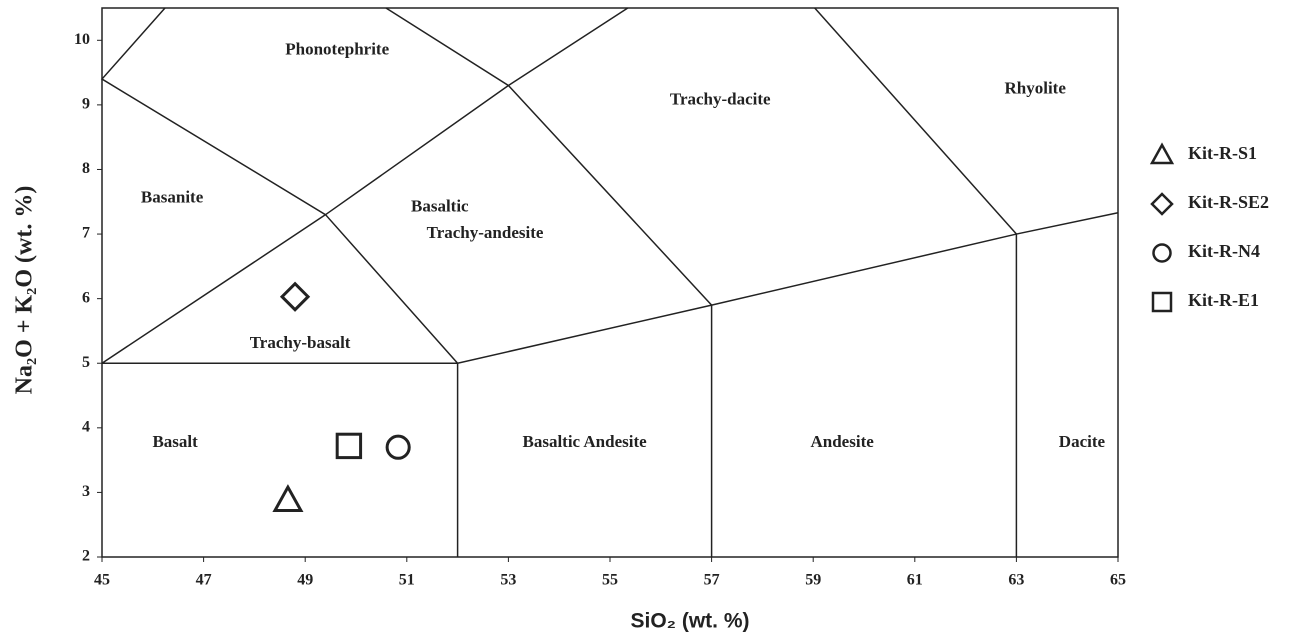 Image resolution: width=1300 pixels, height=643 pixels. What do you see at coordinates (25, 290) in the screenshot?
I see `y-axis-title: Na₂O + K₂O (wt. %)` at bounding box center [25, 290].